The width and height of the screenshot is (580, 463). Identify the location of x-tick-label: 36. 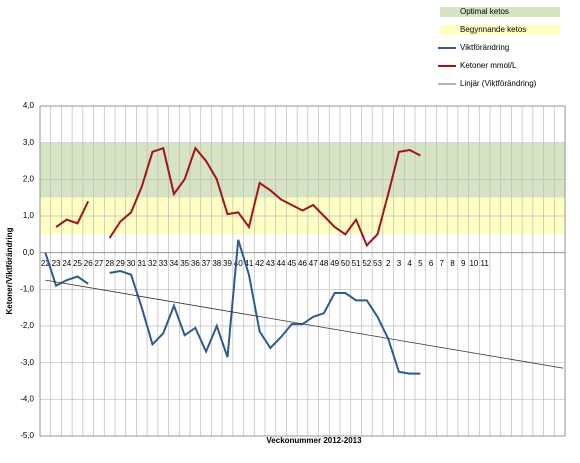
(195, 263).